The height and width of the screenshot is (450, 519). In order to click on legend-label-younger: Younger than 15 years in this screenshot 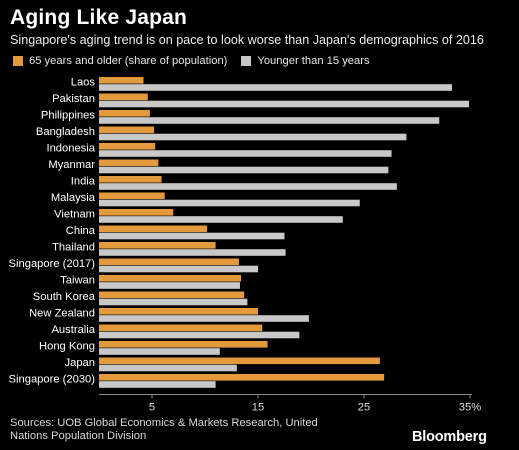, I will do `click(313, 61)`.